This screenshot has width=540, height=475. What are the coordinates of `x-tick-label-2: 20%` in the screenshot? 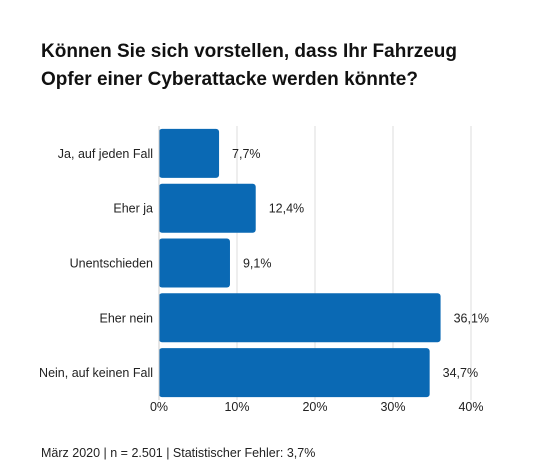 It's located at (314, 407).